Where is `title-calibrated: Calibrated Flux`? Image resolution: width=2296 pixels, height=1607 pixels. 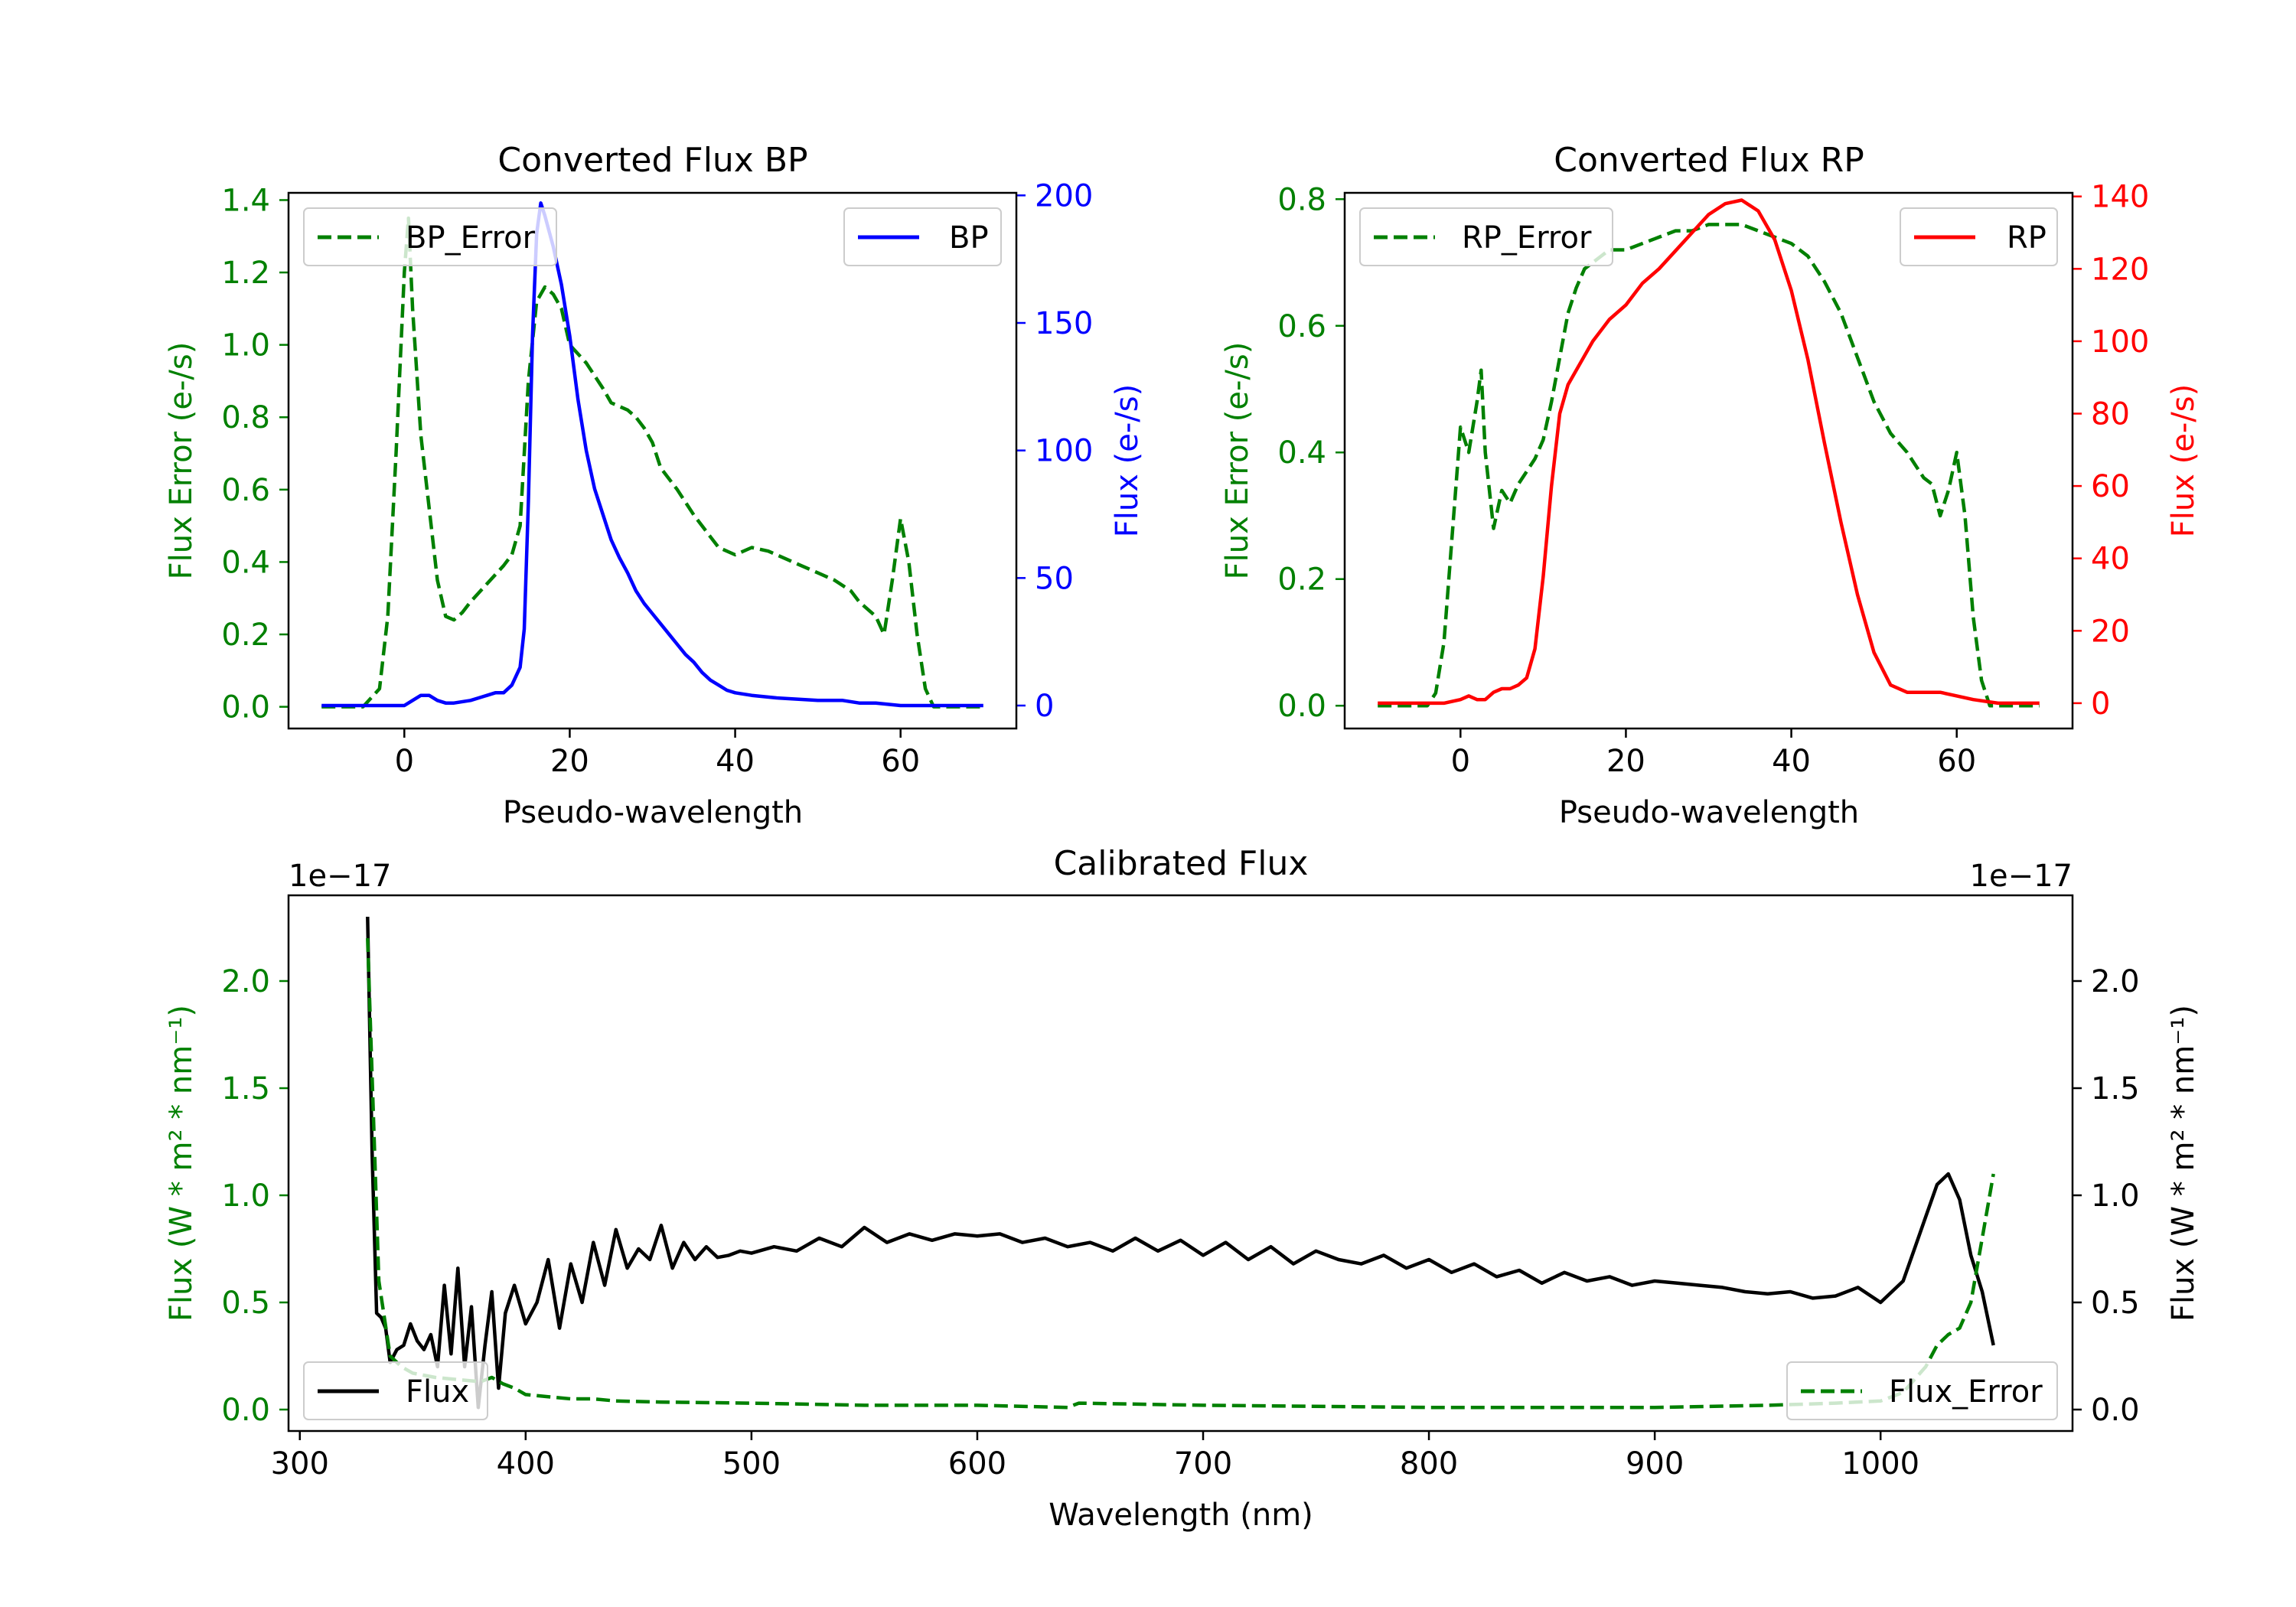
title-calibrated: Calibrated Flux is located at coordinates (1181, 864).